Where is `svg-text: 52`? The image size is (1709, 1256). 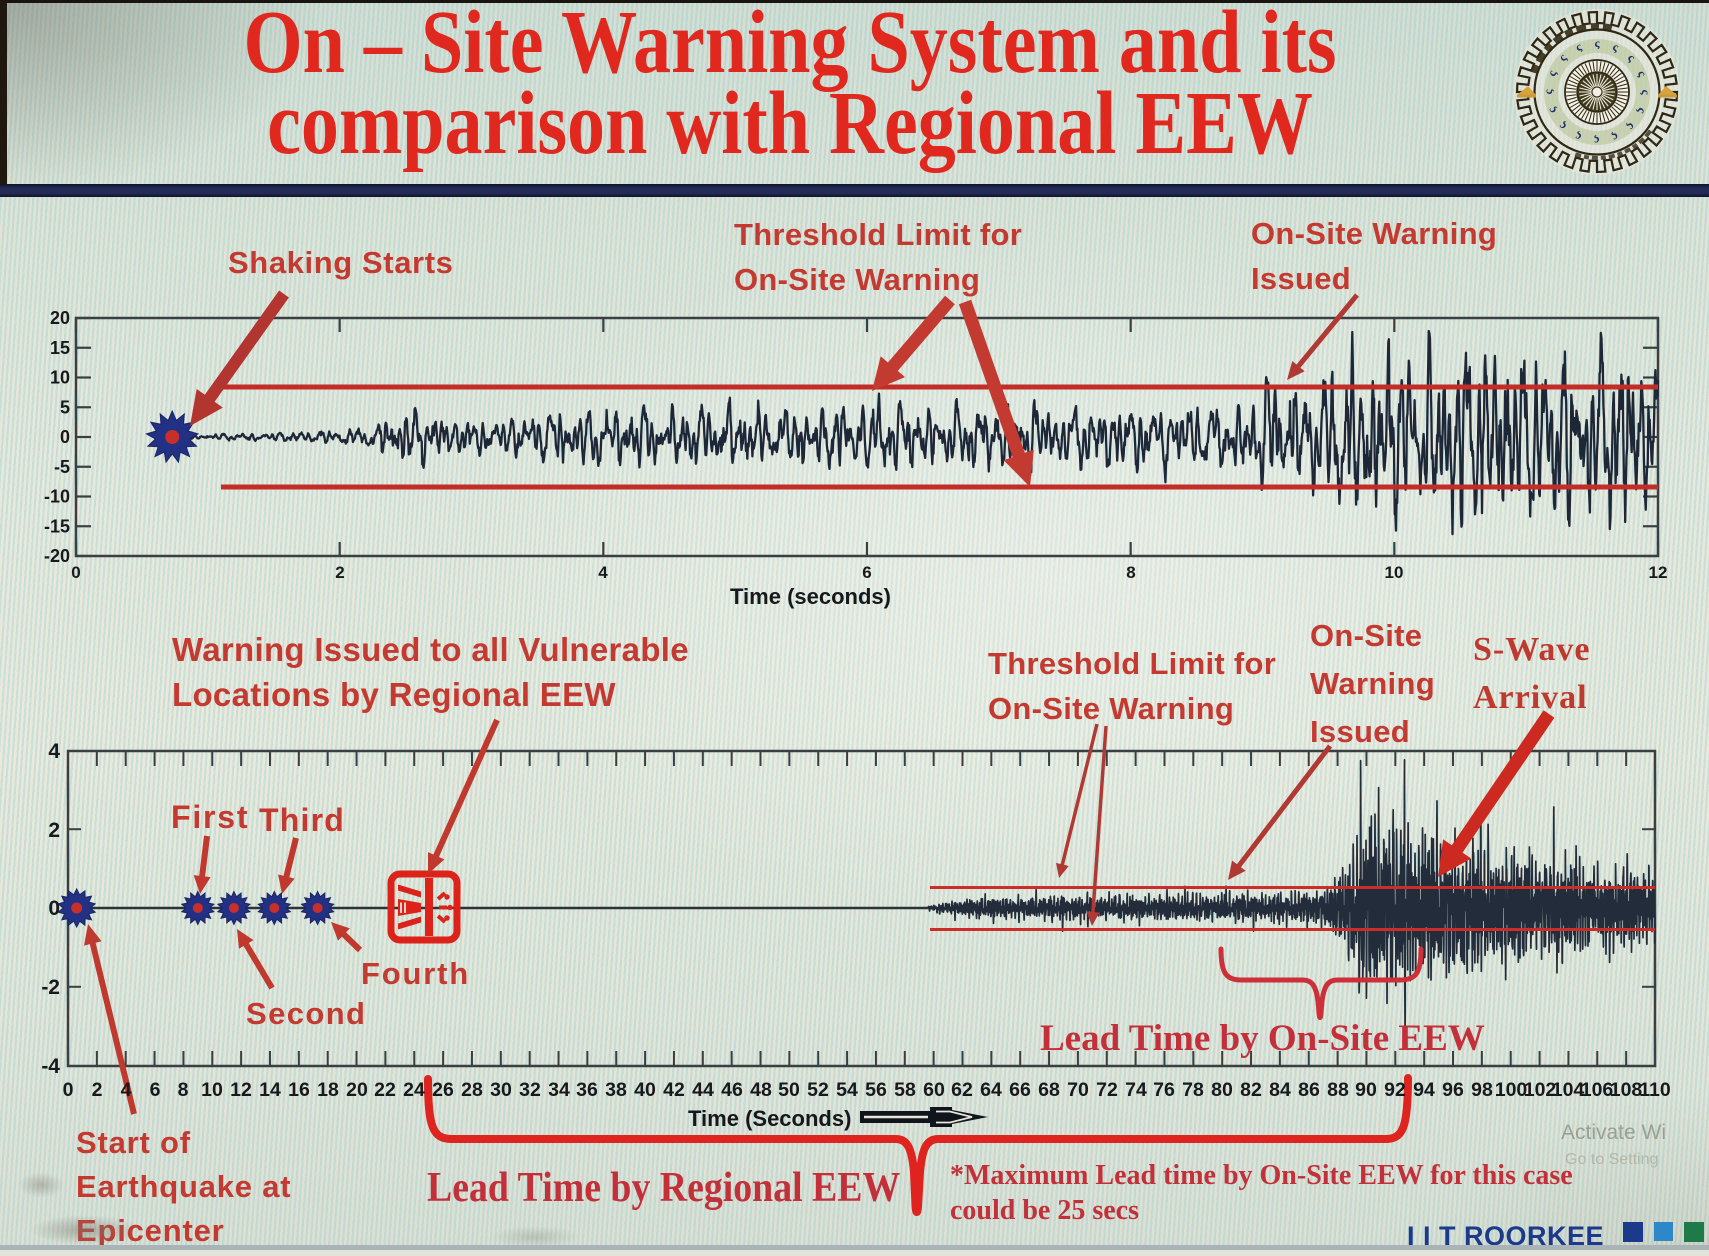
svg-text: 52 is located at coordinates (818, 1090).